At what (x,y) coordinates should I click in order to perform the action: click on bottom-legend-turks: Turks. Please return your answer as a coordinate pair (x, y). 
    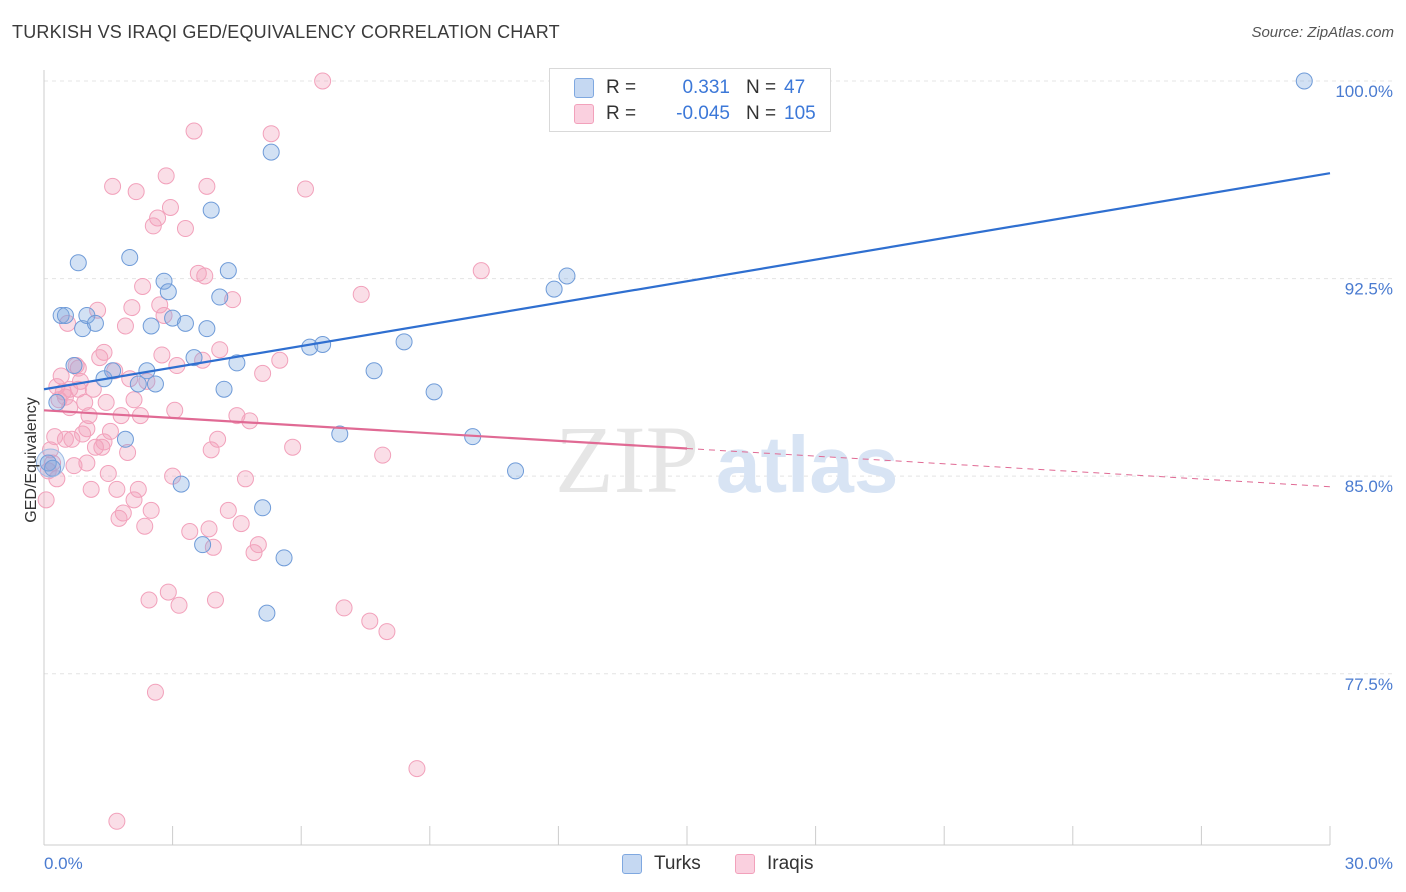
    Looking at the image, I should click on (661, 864).